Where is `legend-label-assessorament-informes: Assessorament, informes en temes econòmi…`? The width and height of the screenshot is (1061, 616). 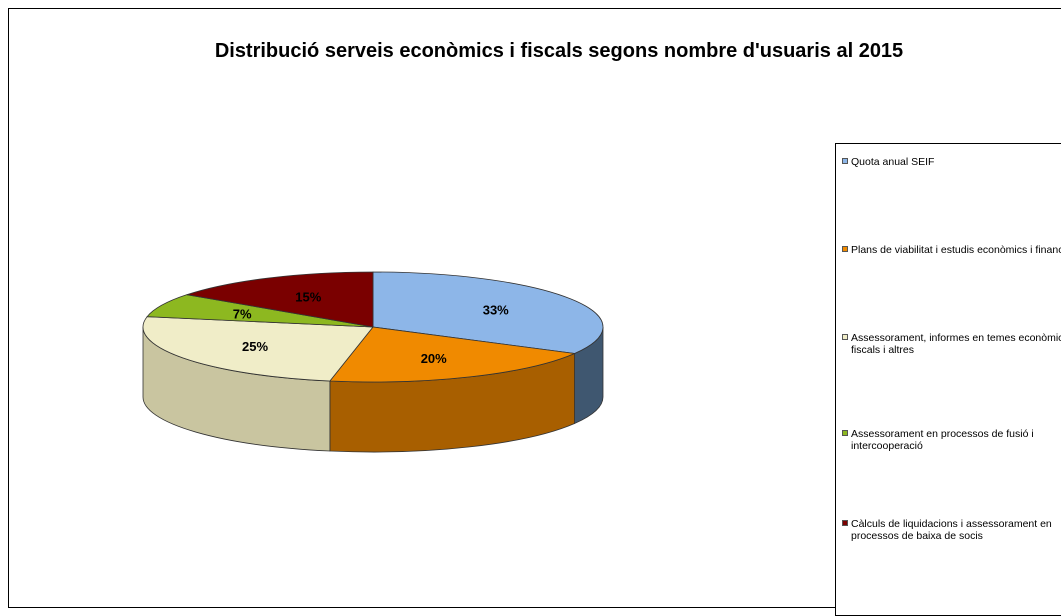 legend-label-assessorament-informes: Assessorament, informes en temes econòmi… is located at coordinates (956, 344).